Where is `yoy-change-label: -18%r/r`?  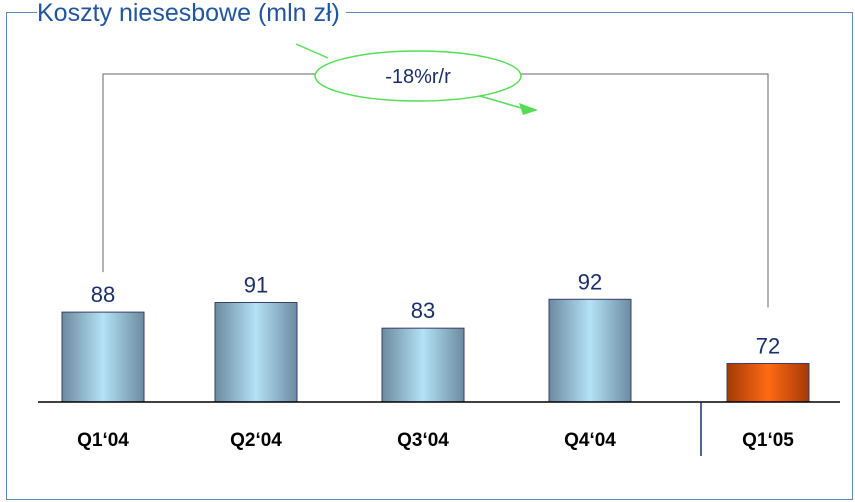 yoy-change-label: -18%r/r is located at coordinates (418, 77).